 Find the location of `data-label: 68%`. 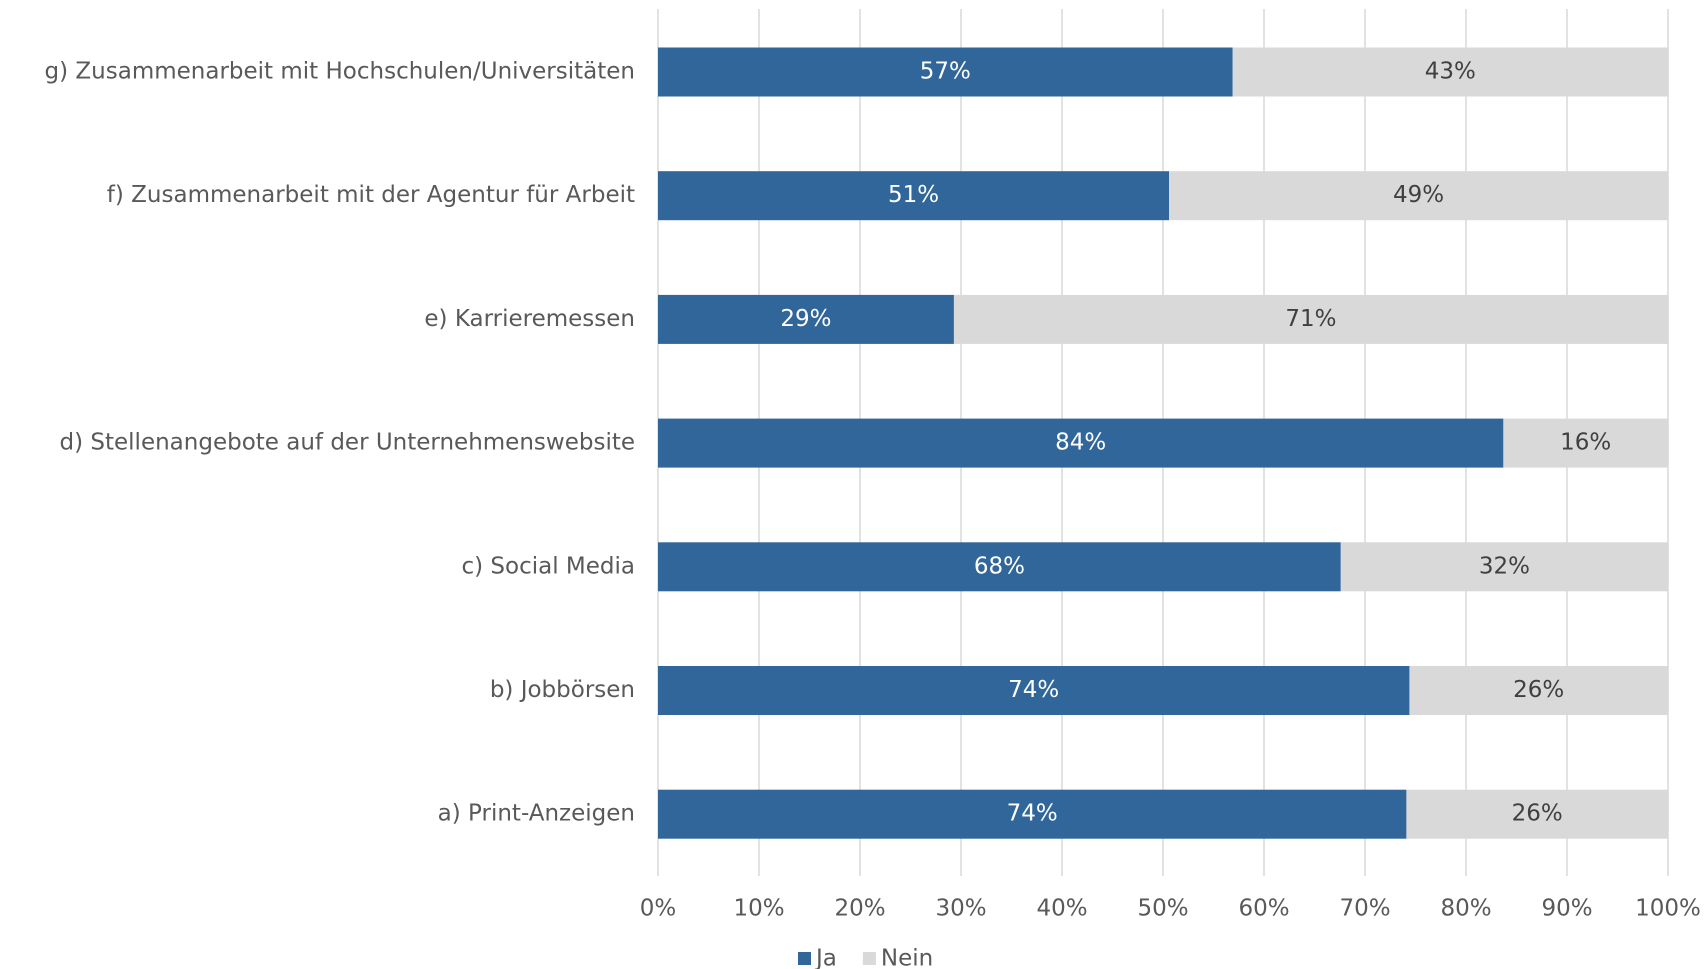

data-label: 68% is located at coordinates (999, 566).